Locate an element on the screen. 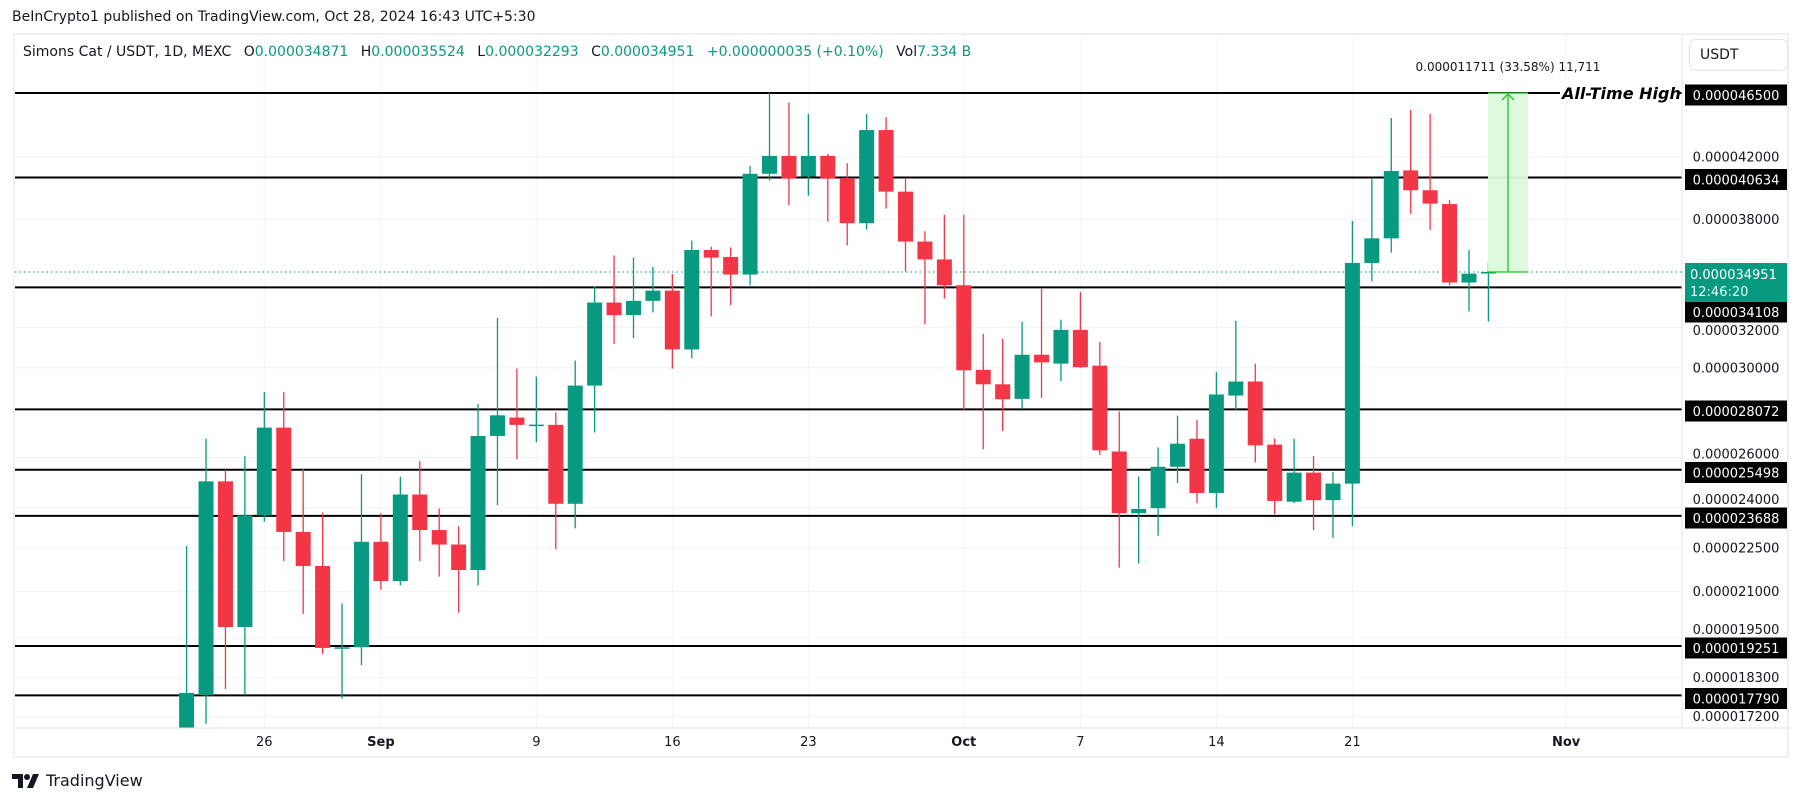  measure-label: 0.000011711 (33.58%) 11,711 is located at coordinates (1508, 67).